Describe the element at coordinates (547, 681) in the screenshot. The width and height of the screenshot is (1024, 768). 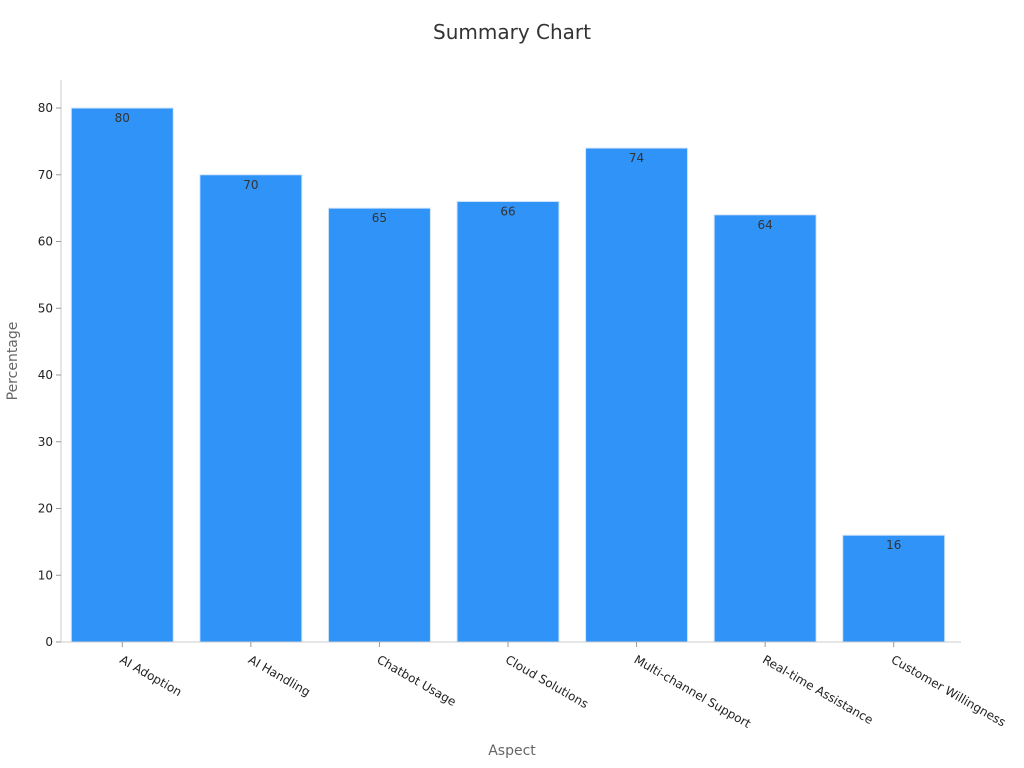
I see `x-tick-label-3: Cloud Solutions` at that location.